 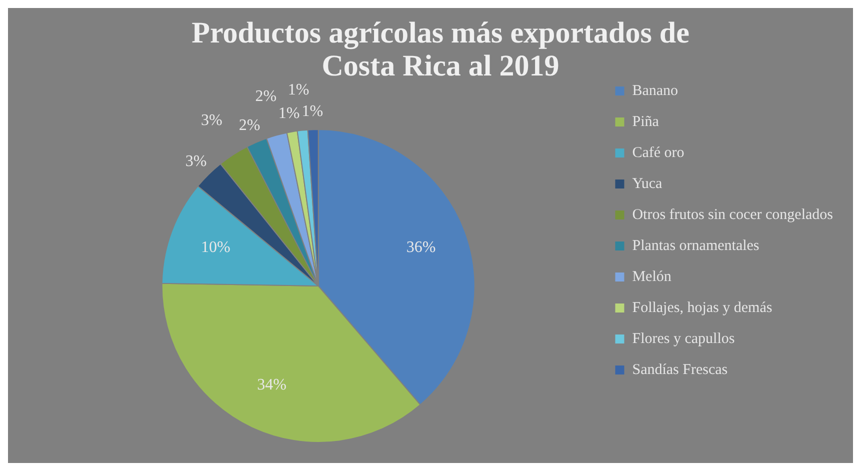 What do you see at coordinates (655, 90) in the screenshot?
I see `legend-label: Banano` at bounding box center [655, 90].